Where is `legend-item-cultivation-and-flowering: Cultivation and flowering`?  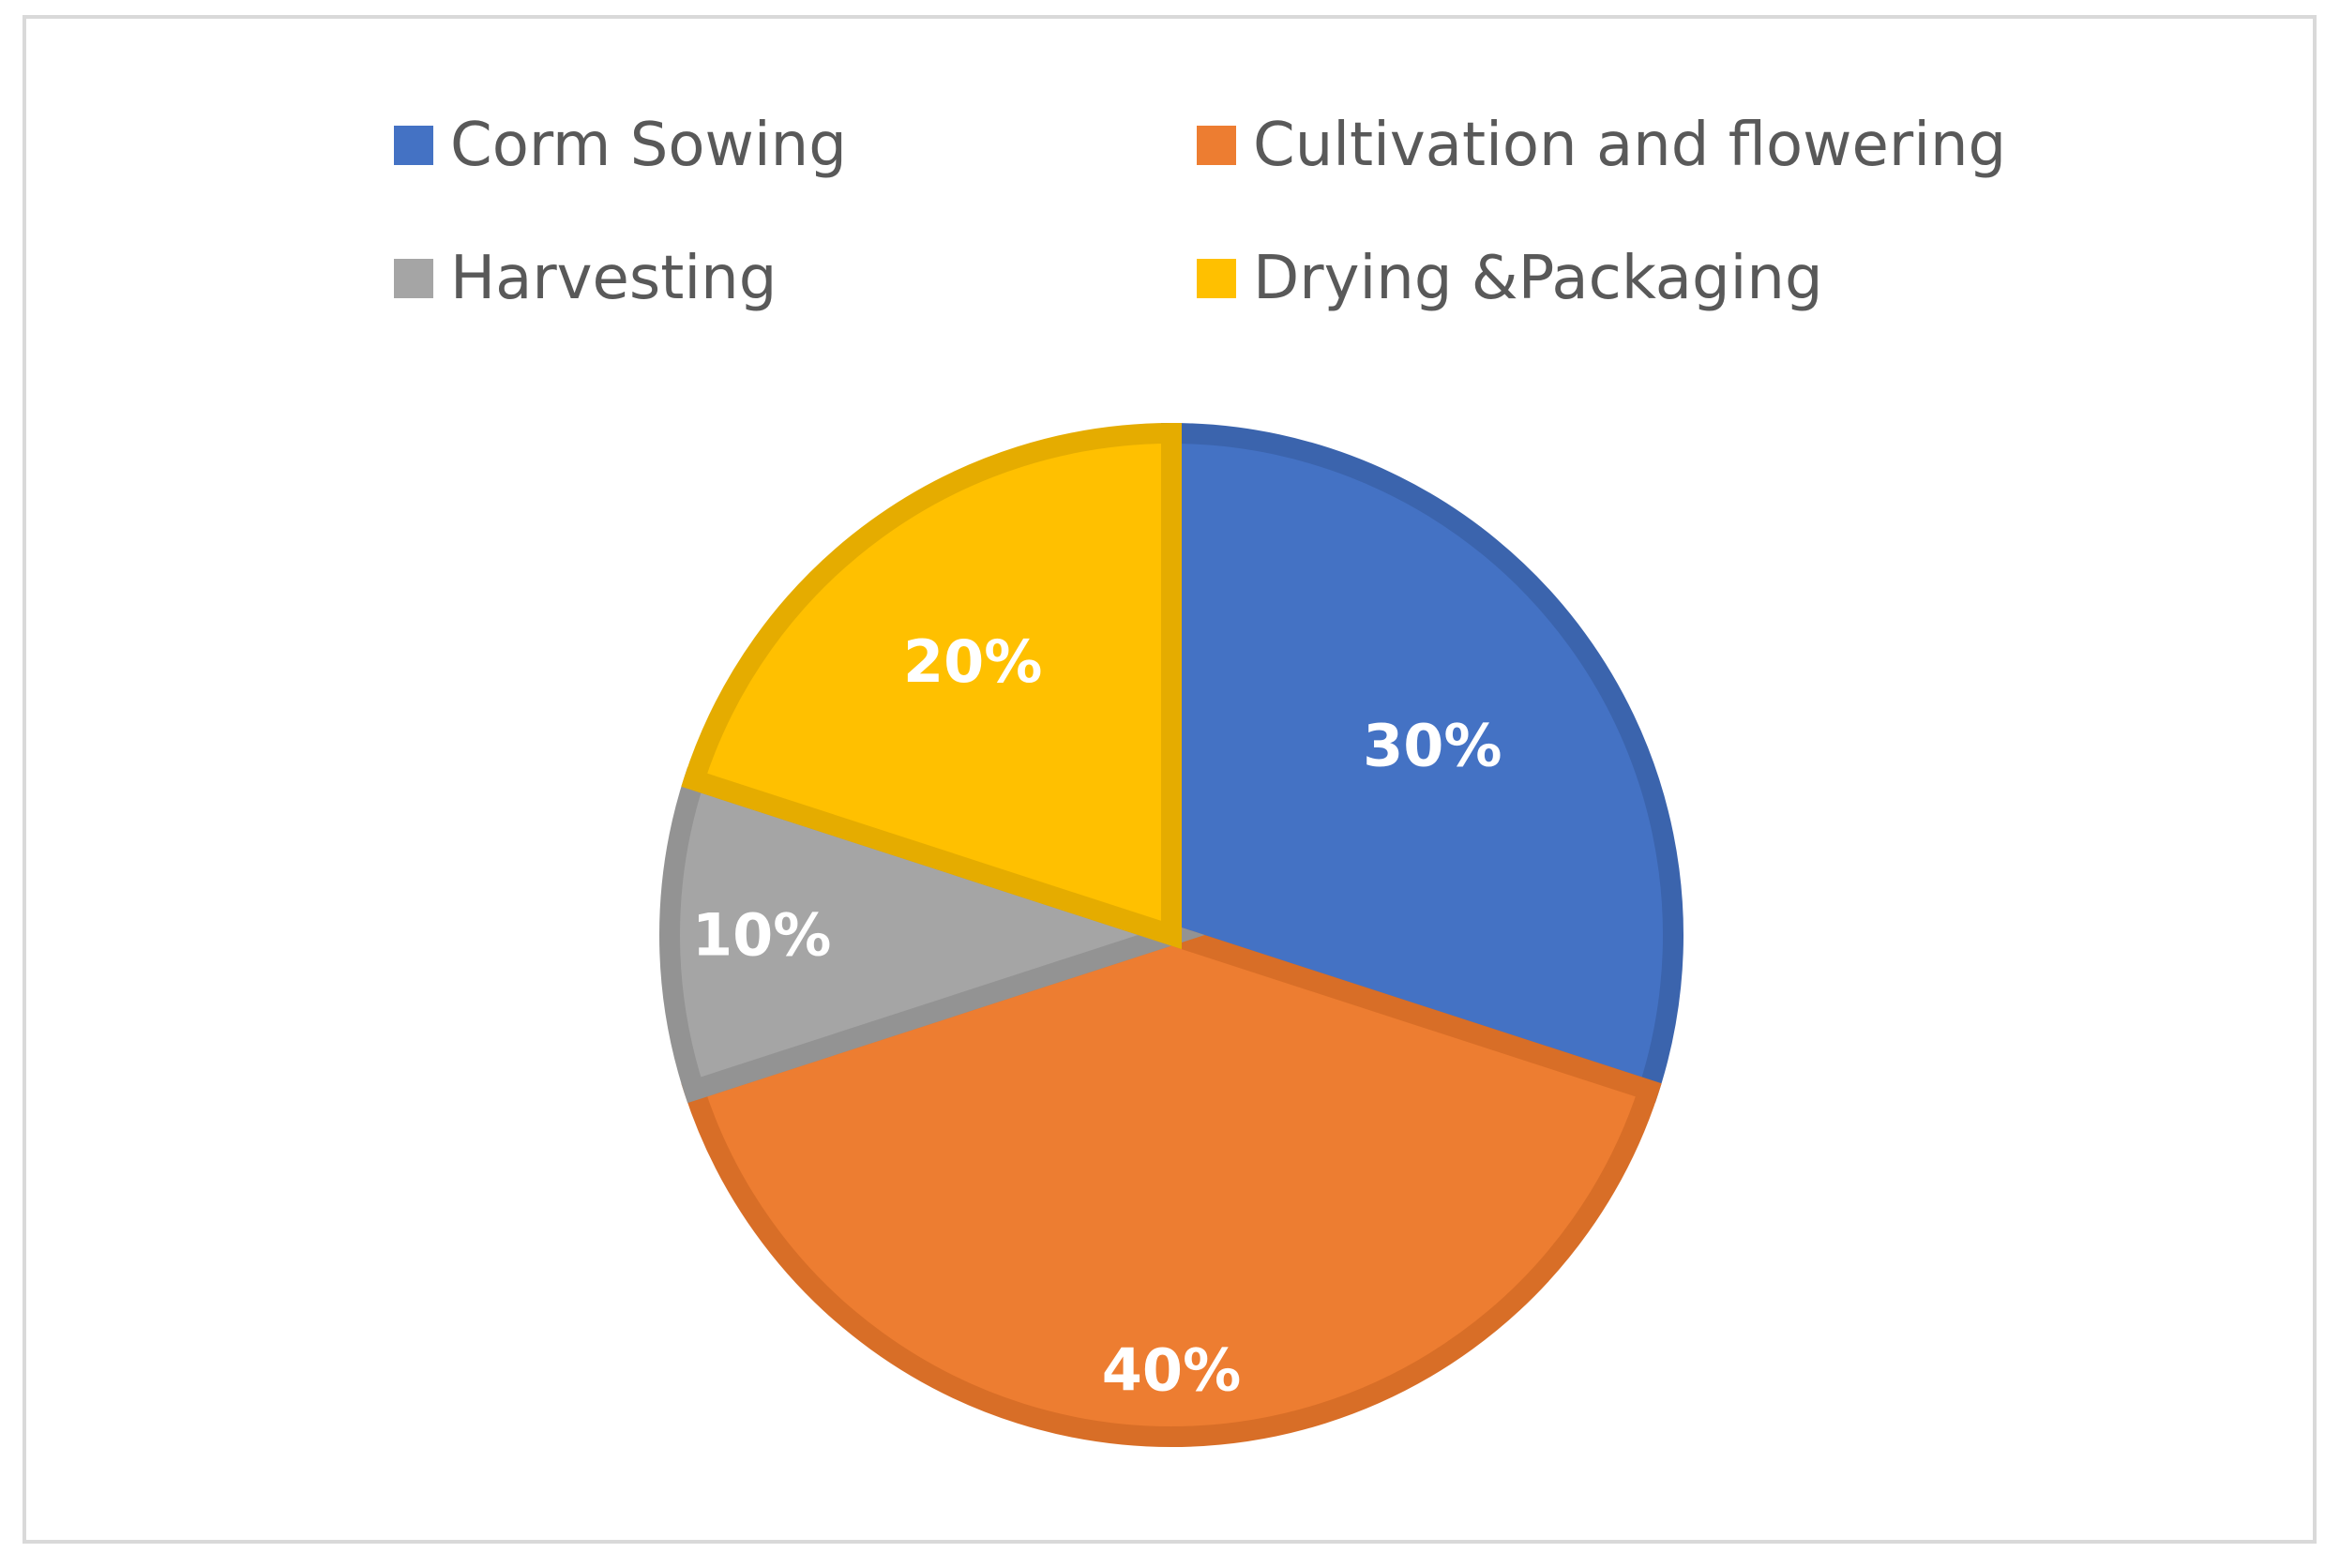
legend-item-cultivation-and-flowering: Cultivation and flowering is located at coordinates (1601, 145).